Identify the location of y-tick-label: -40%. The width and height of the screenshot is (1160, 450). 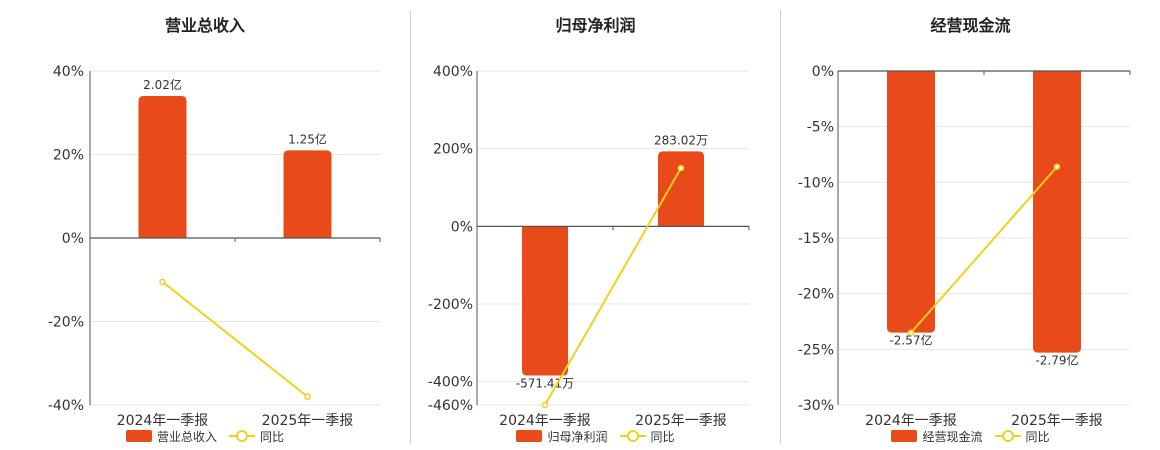
(66, 406).